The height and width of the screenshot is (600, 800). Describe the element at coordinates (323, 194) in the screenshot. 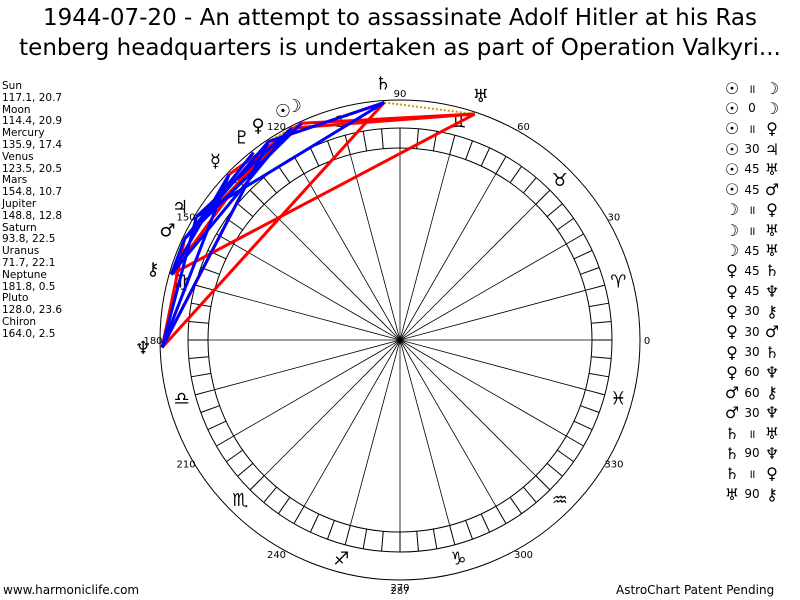

I see `aspect-line-hard` at that location.